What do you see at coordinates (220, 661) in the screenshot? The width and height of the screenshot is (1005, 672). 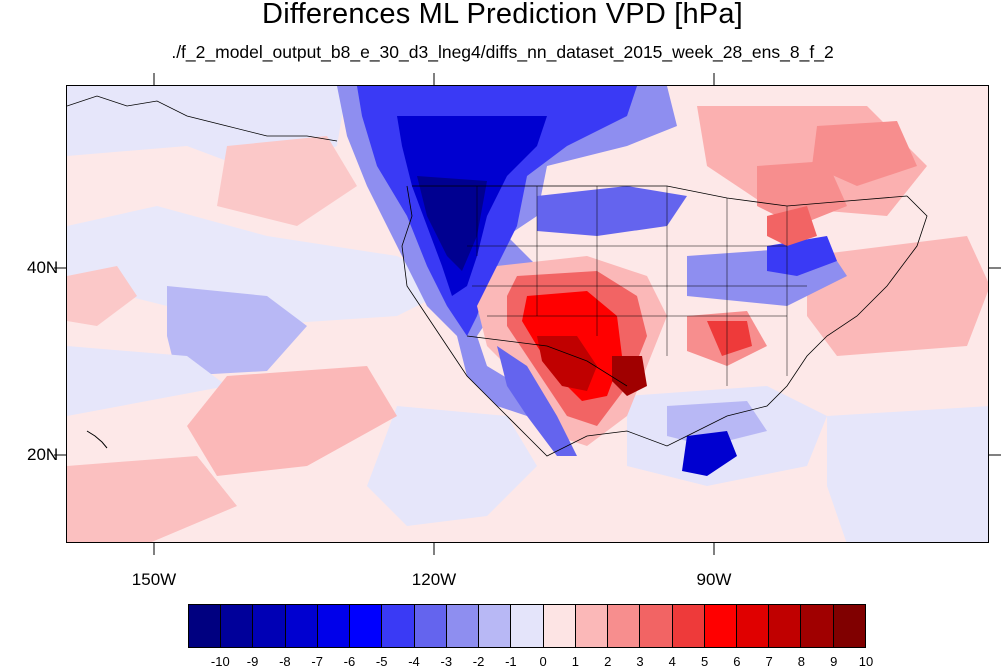 I see `colorbar-label: -10` at bounding box center [220, 661].